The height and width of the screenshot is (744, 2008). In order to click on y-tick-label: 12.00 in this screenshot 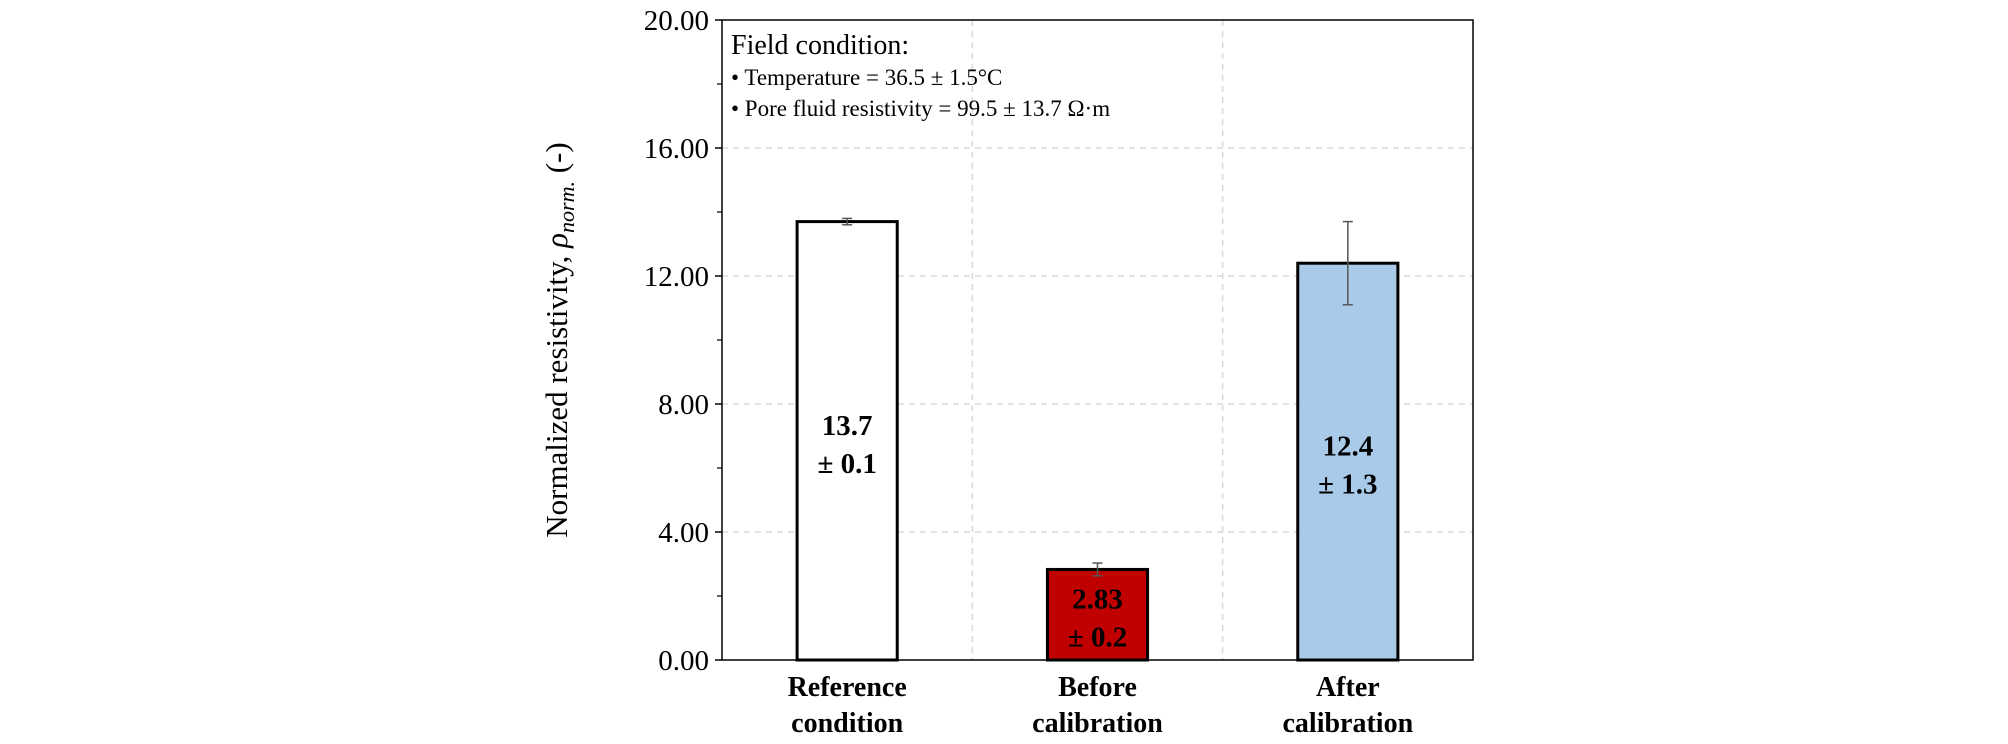, I will do `click(676, 277)`.